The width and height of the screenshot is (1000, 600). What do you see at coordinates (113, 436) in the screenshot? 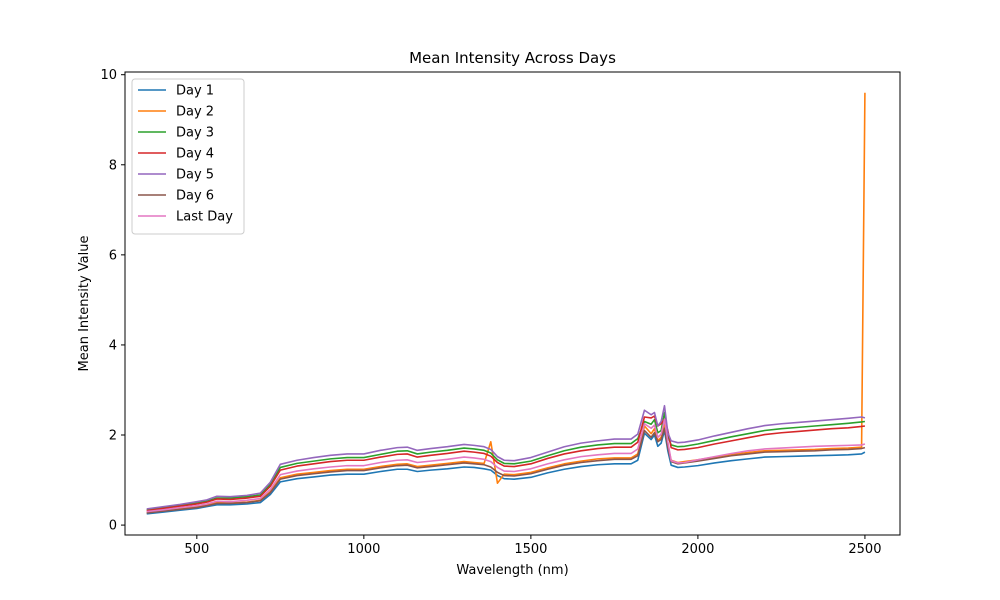
I see `y-tick-label: 2` at bounding box center [113, 436].